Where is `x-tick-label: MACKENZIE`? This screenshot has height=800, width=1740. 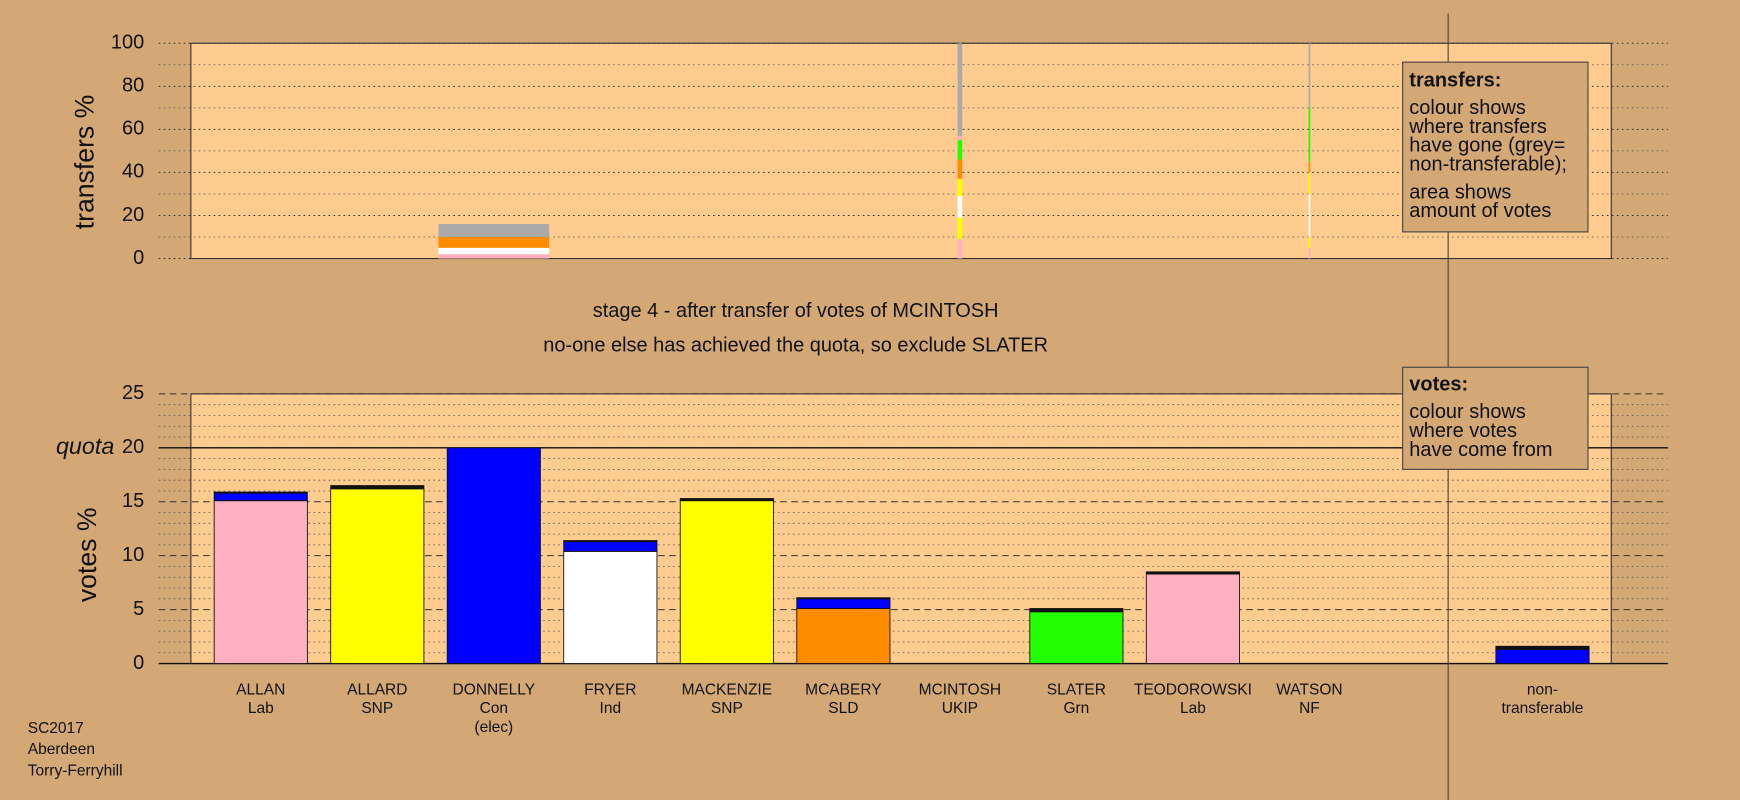
x-tick-label: MACKENZIE is located at coordinates (727, 689).